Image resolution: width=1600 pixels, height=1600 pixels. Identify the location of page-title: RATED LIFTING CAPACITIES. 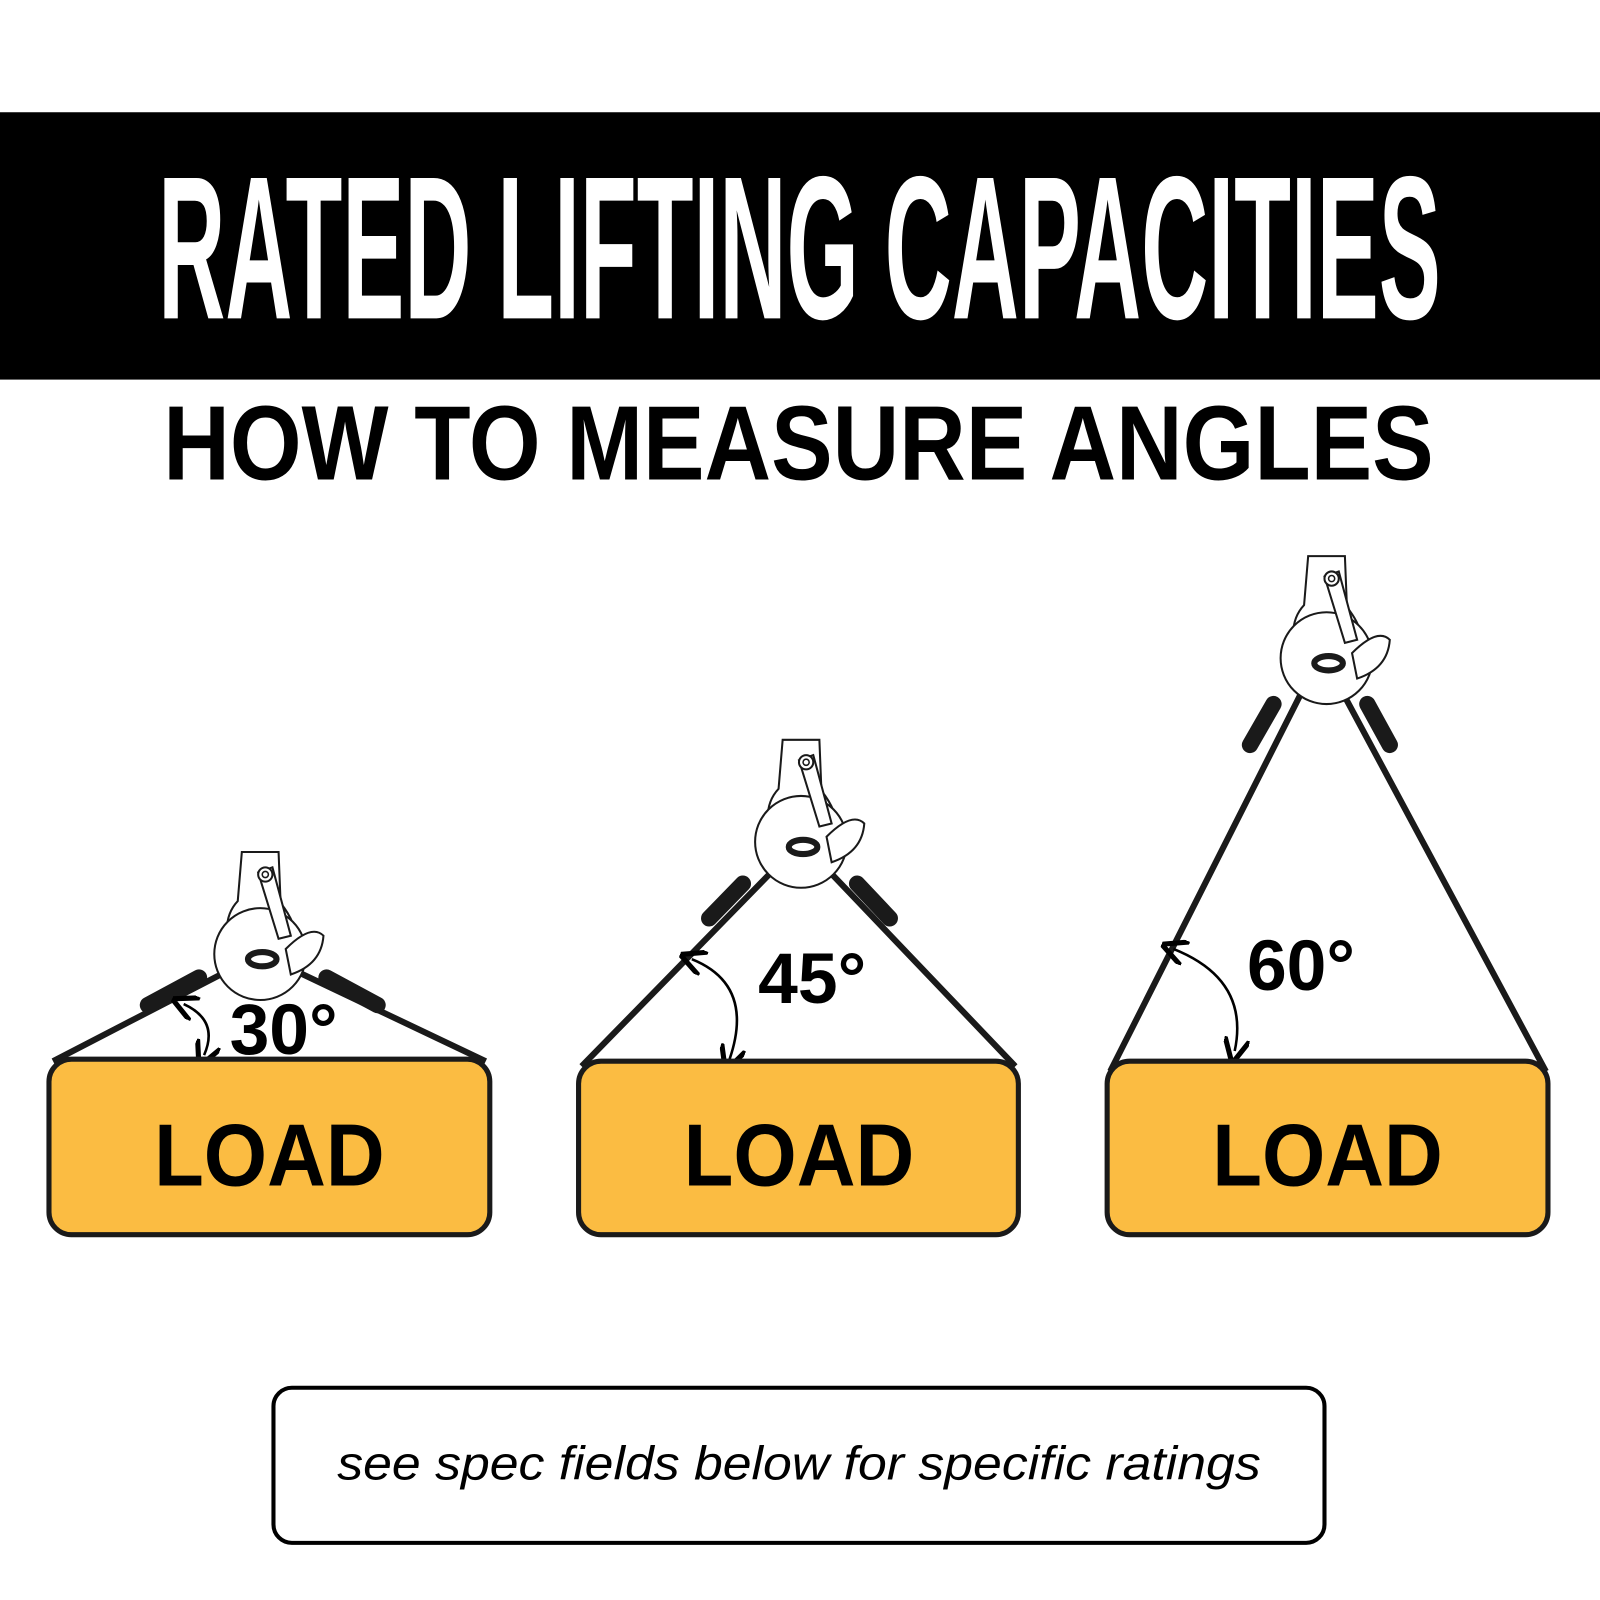
(799, 248).